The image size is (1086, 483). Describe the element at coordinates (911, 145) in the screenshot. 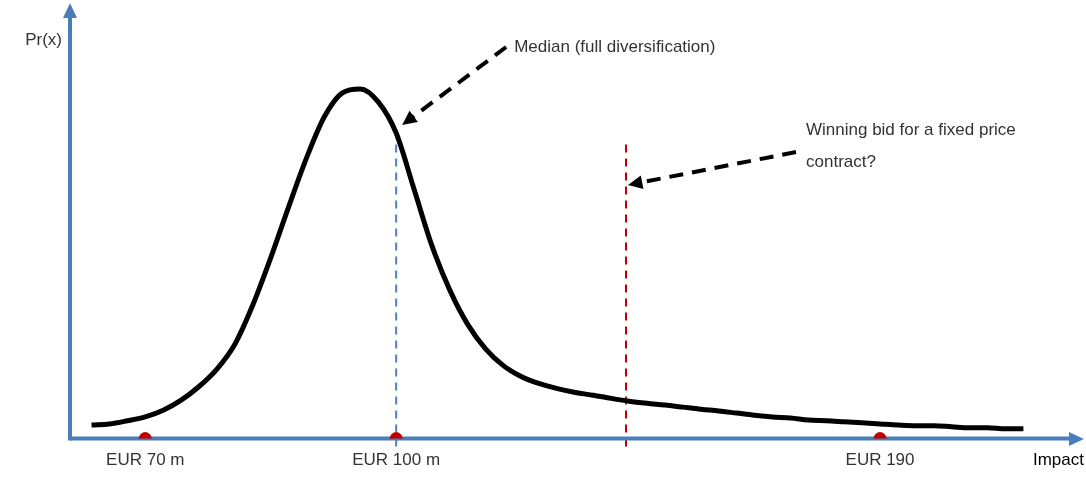

I see `annotation: Winning bid for a fixed price contract?` at that location.